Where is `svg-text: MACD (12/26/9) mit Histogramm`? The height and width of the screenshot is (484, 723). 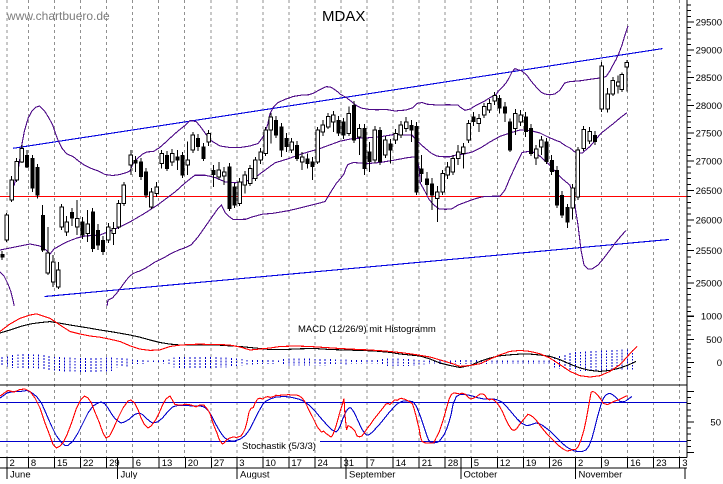
svg-text: MACD (12/26/9) mit Histogramm is located at coordinates (367, 329).